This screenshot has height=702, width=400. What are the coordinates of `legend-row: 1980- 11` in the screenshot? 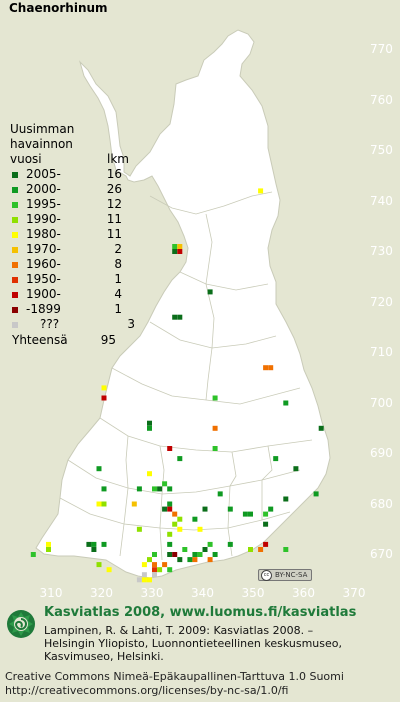 It's located at (72, 234).